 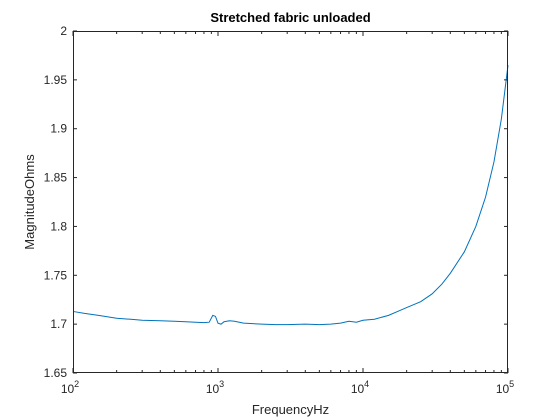 What do you see at coordinates (58, 324) in the screenshot?
I see `y-tick-label: 1.7` at bounding box center [58, 324].